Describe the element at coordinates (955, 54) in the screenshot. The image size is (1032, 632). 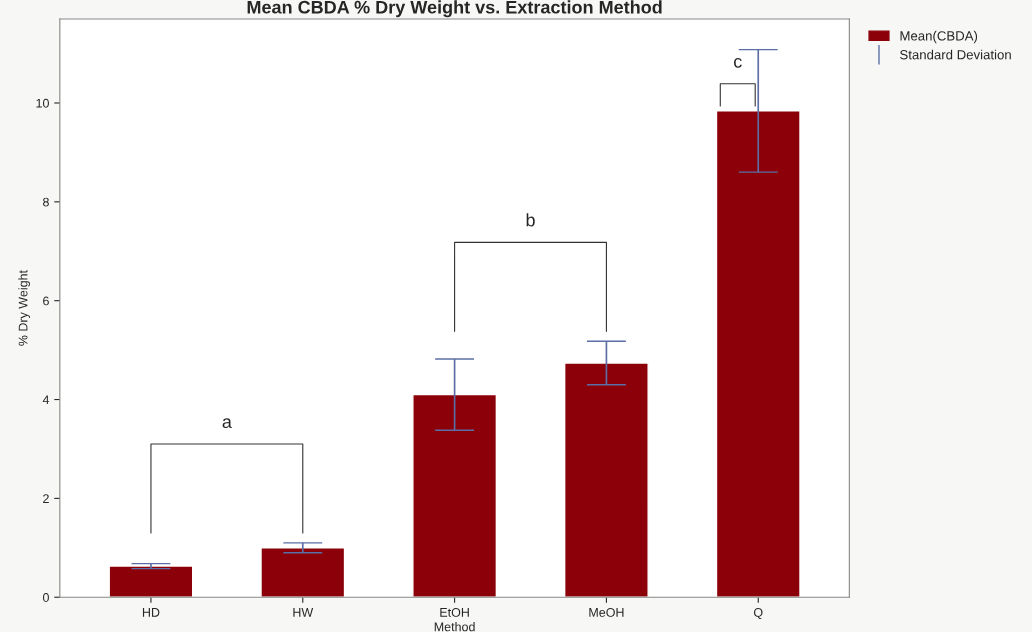
I see `text: Standard Deviation` at that location.